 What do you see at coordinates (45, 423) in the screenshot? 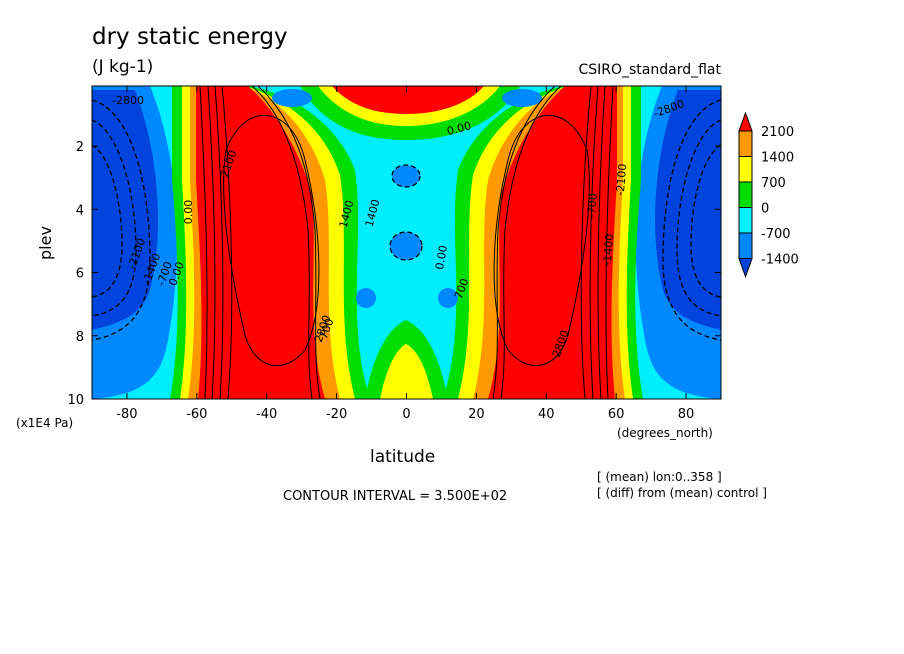
I see `y-axis-unit: (x1E4 Pa)` at bounding box center [45, 423].